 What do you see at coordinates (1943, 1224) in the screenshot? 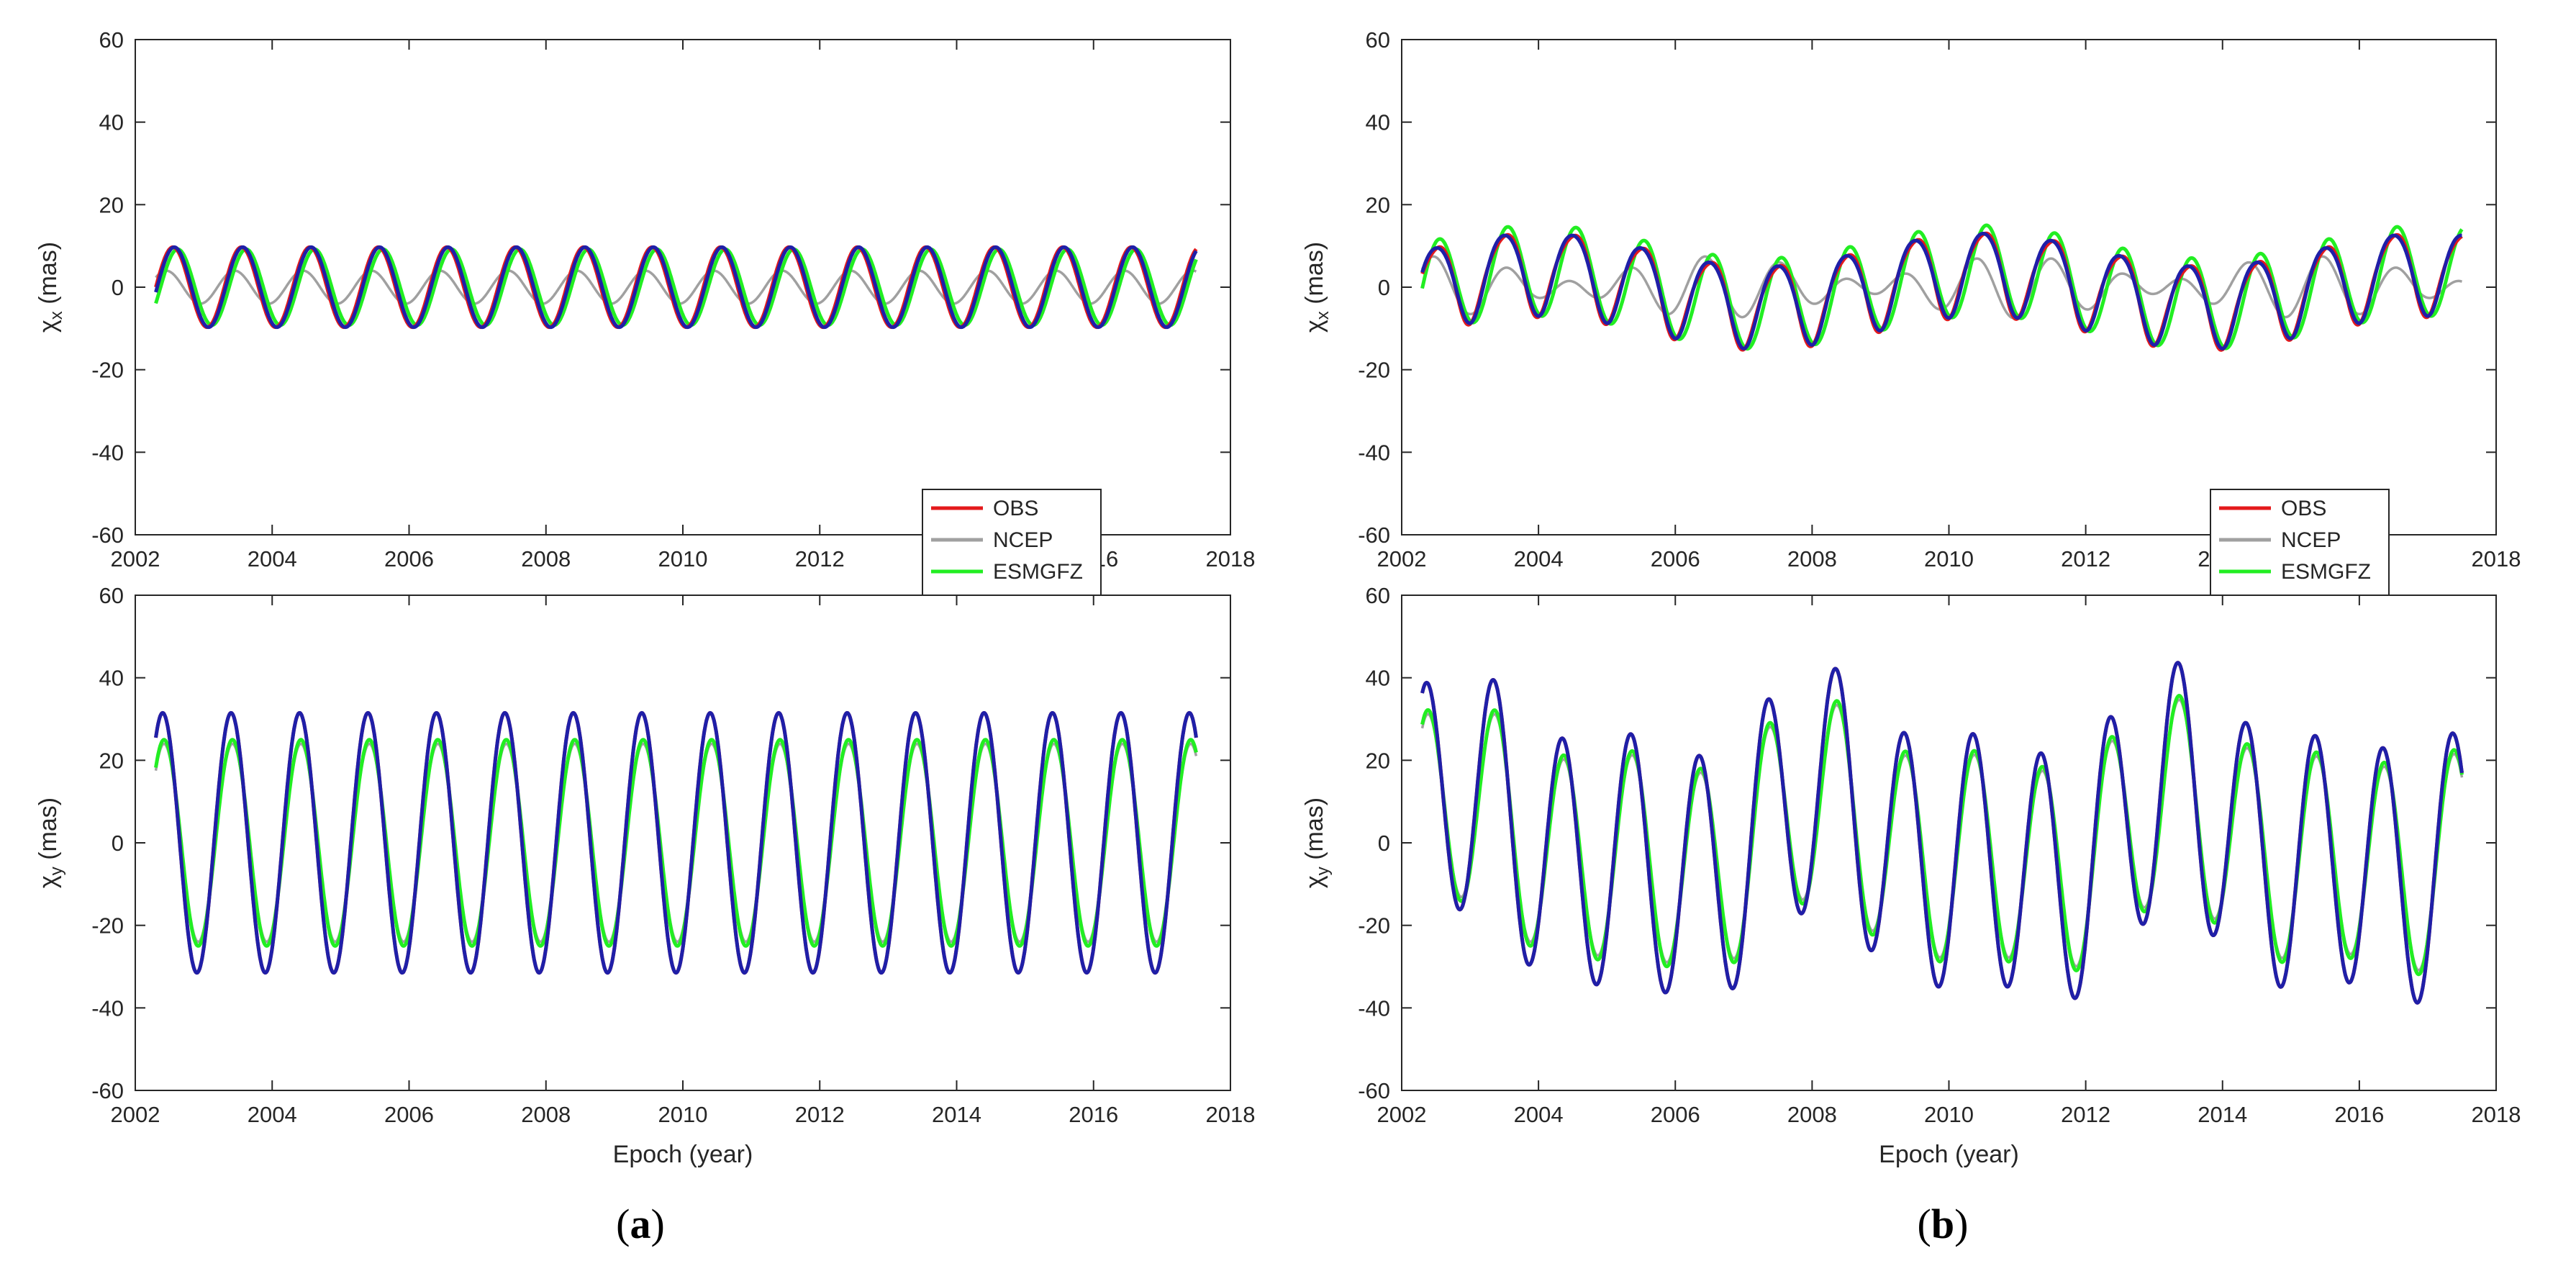
I see `caption-b: (b)` at bounding box center [1943, 1224].